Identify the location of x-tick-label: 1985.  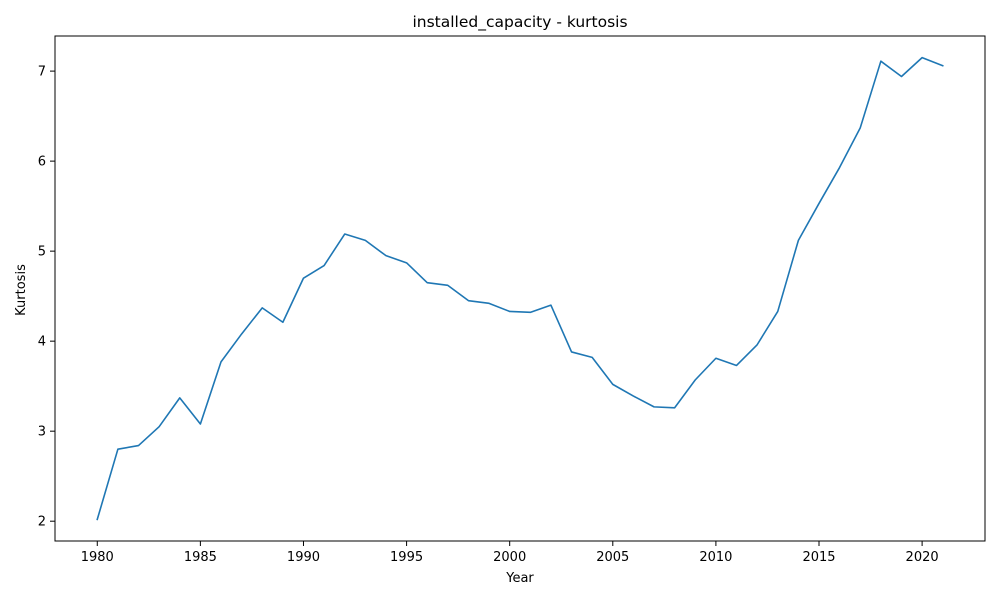
(200, 557).